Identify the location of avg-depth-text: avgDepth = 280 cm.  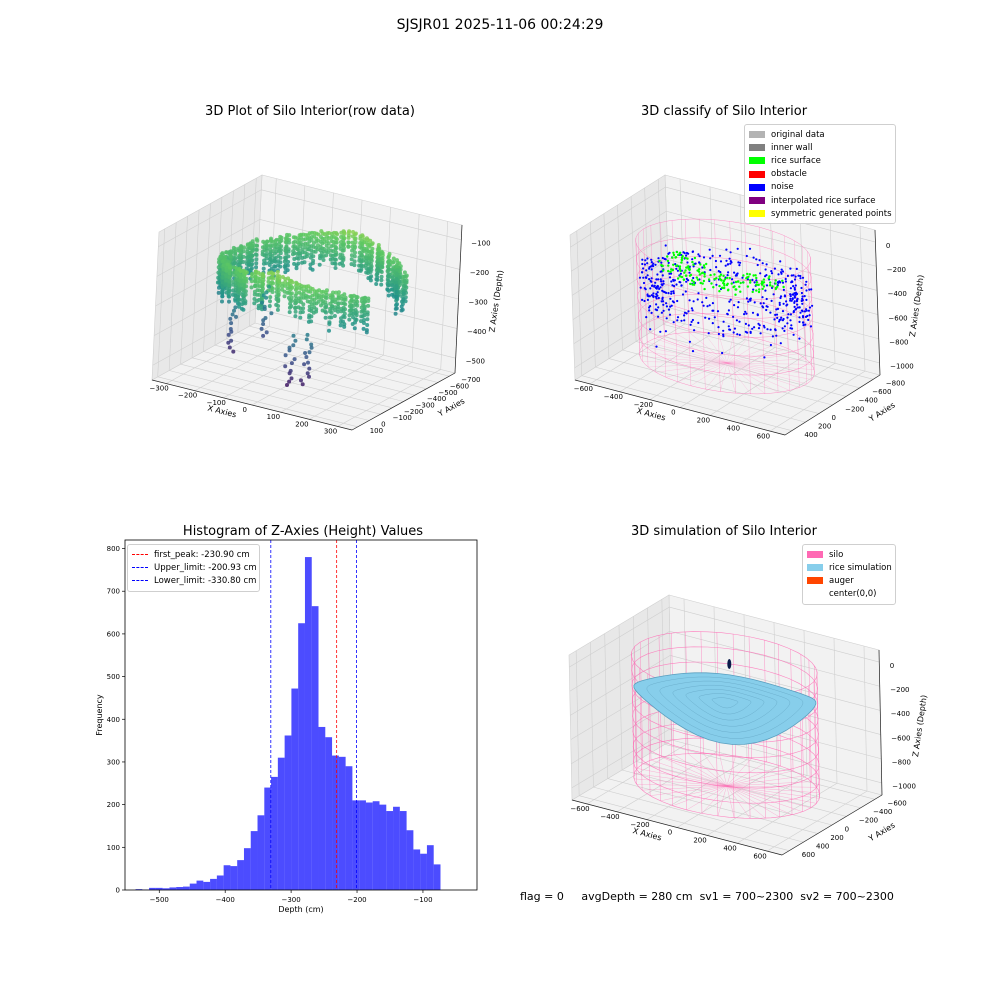
(637, 896).